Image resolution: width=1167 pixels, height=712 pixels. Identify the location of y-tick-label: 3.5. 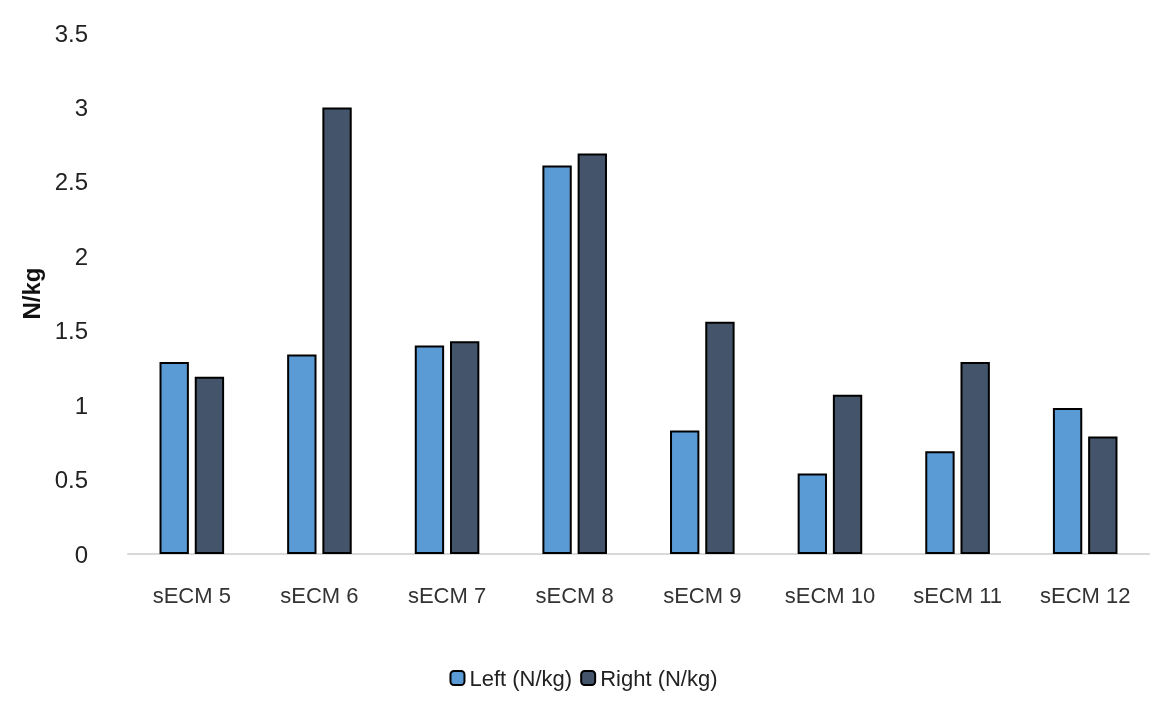
(71, 33).